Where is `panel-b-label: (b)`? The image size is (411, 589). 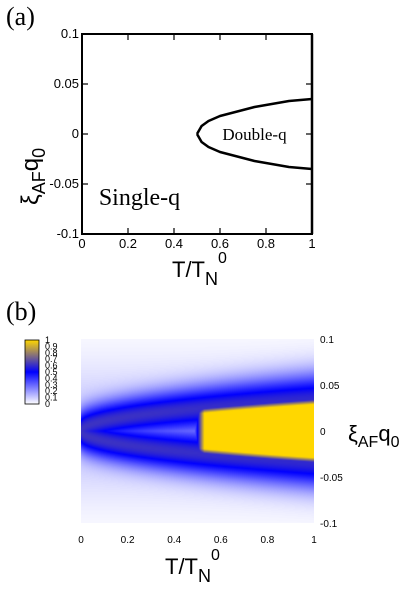
panel-b-label: (b) is located at coordinates (21, 311).